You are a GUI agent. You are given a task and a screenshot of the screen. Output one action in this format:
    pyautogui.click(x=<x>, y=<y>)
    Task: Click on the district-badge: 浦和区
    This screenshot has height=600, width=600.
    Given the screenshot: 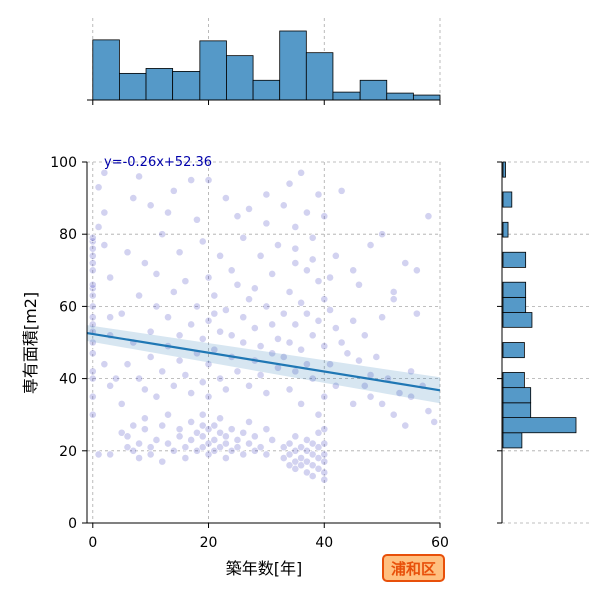 What is the action you would take?
    pyautogui.click(x=413, y=568)
    